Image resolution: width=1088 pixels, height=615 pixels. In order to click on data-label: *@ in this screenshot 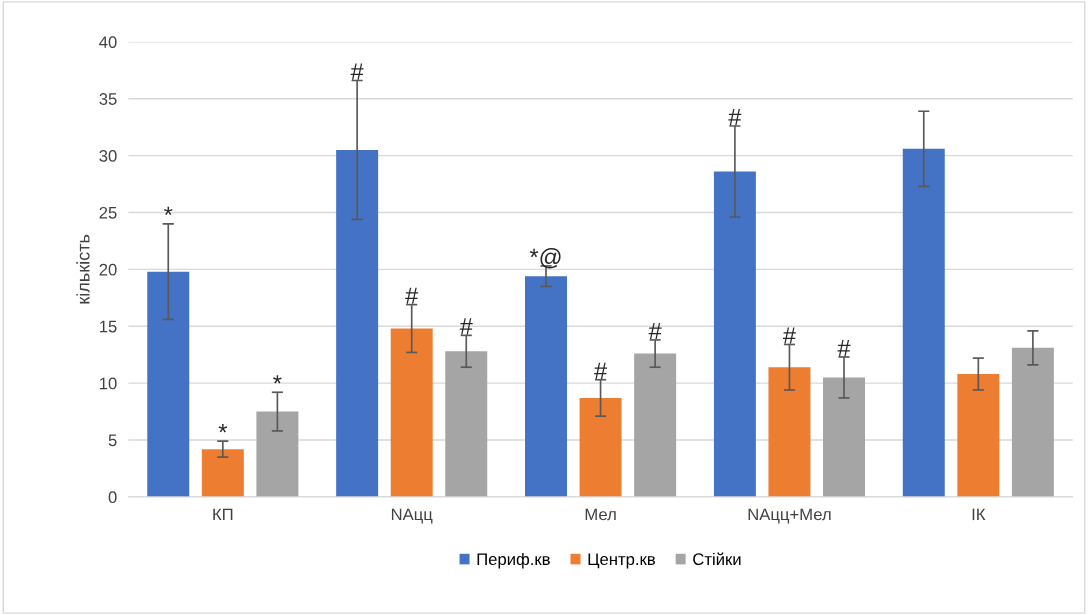, I will do `click(545, 258)`.